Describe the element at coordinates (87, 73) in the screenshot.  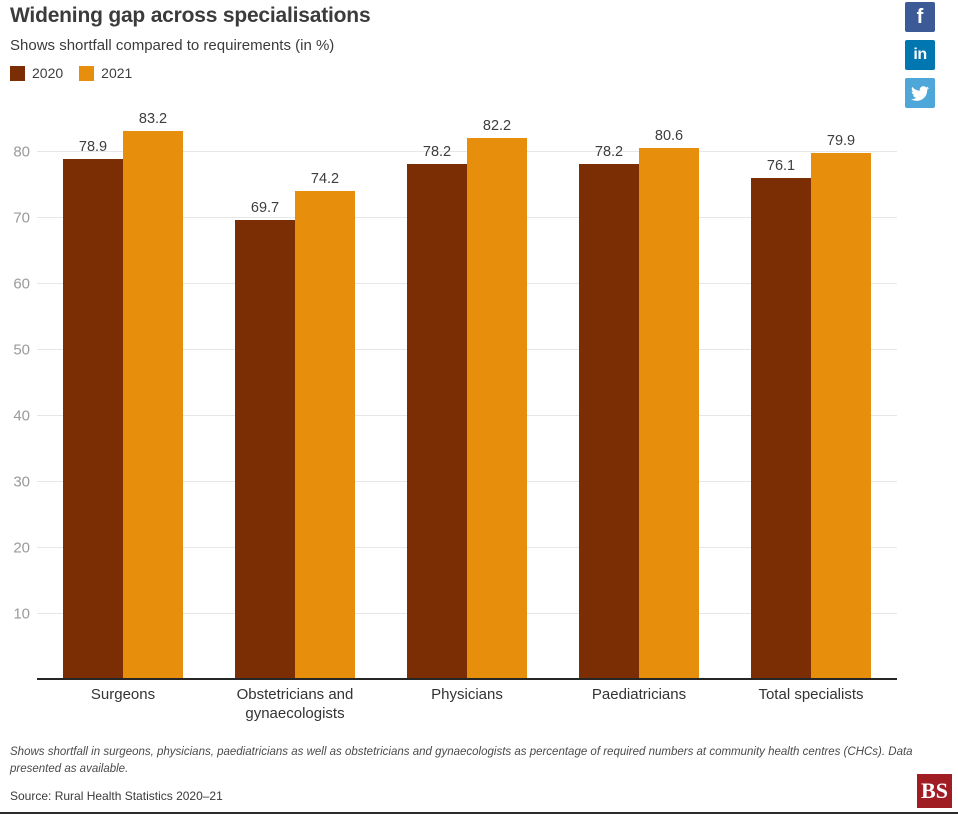
I see `legend-swatch-2021` at that location.